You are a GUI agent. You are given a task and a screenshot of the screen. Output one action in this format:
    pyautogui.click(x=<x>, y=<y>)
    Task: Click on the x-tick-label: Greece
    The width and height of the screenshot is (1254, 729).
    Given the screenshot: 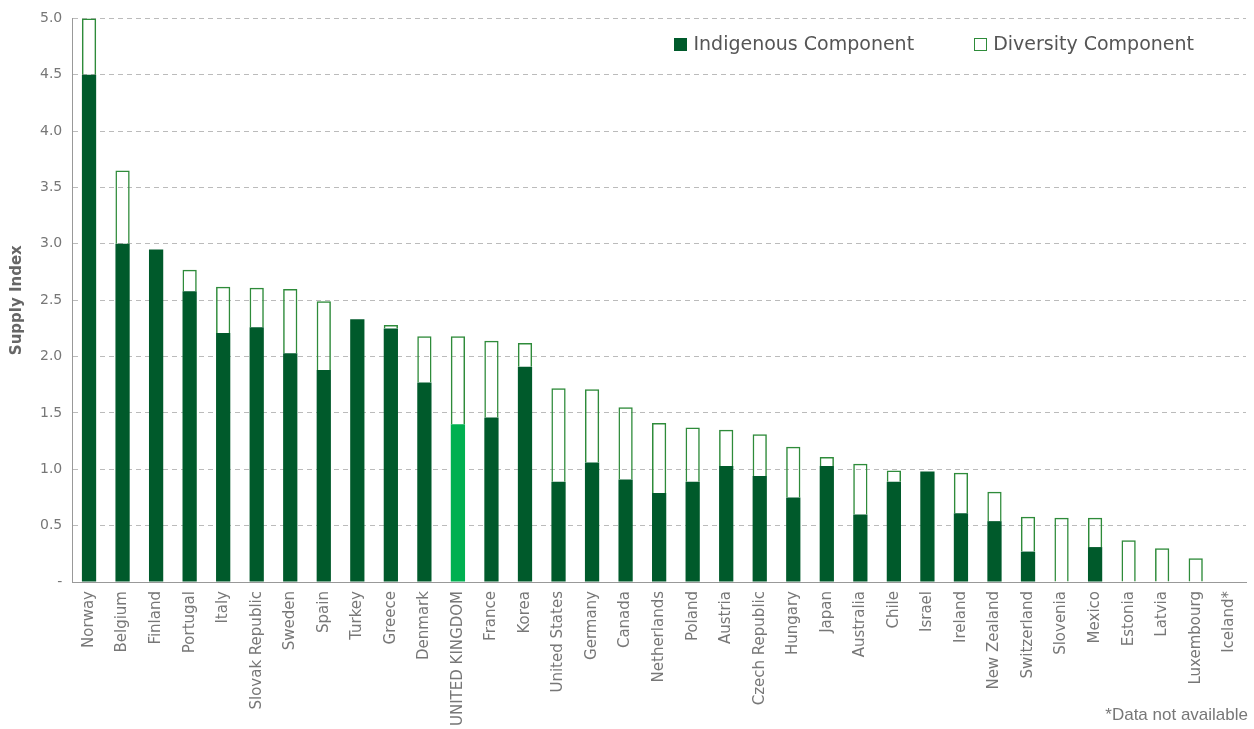 What is the action you would take?
    pyautogui.click(x=389, y=618)
    